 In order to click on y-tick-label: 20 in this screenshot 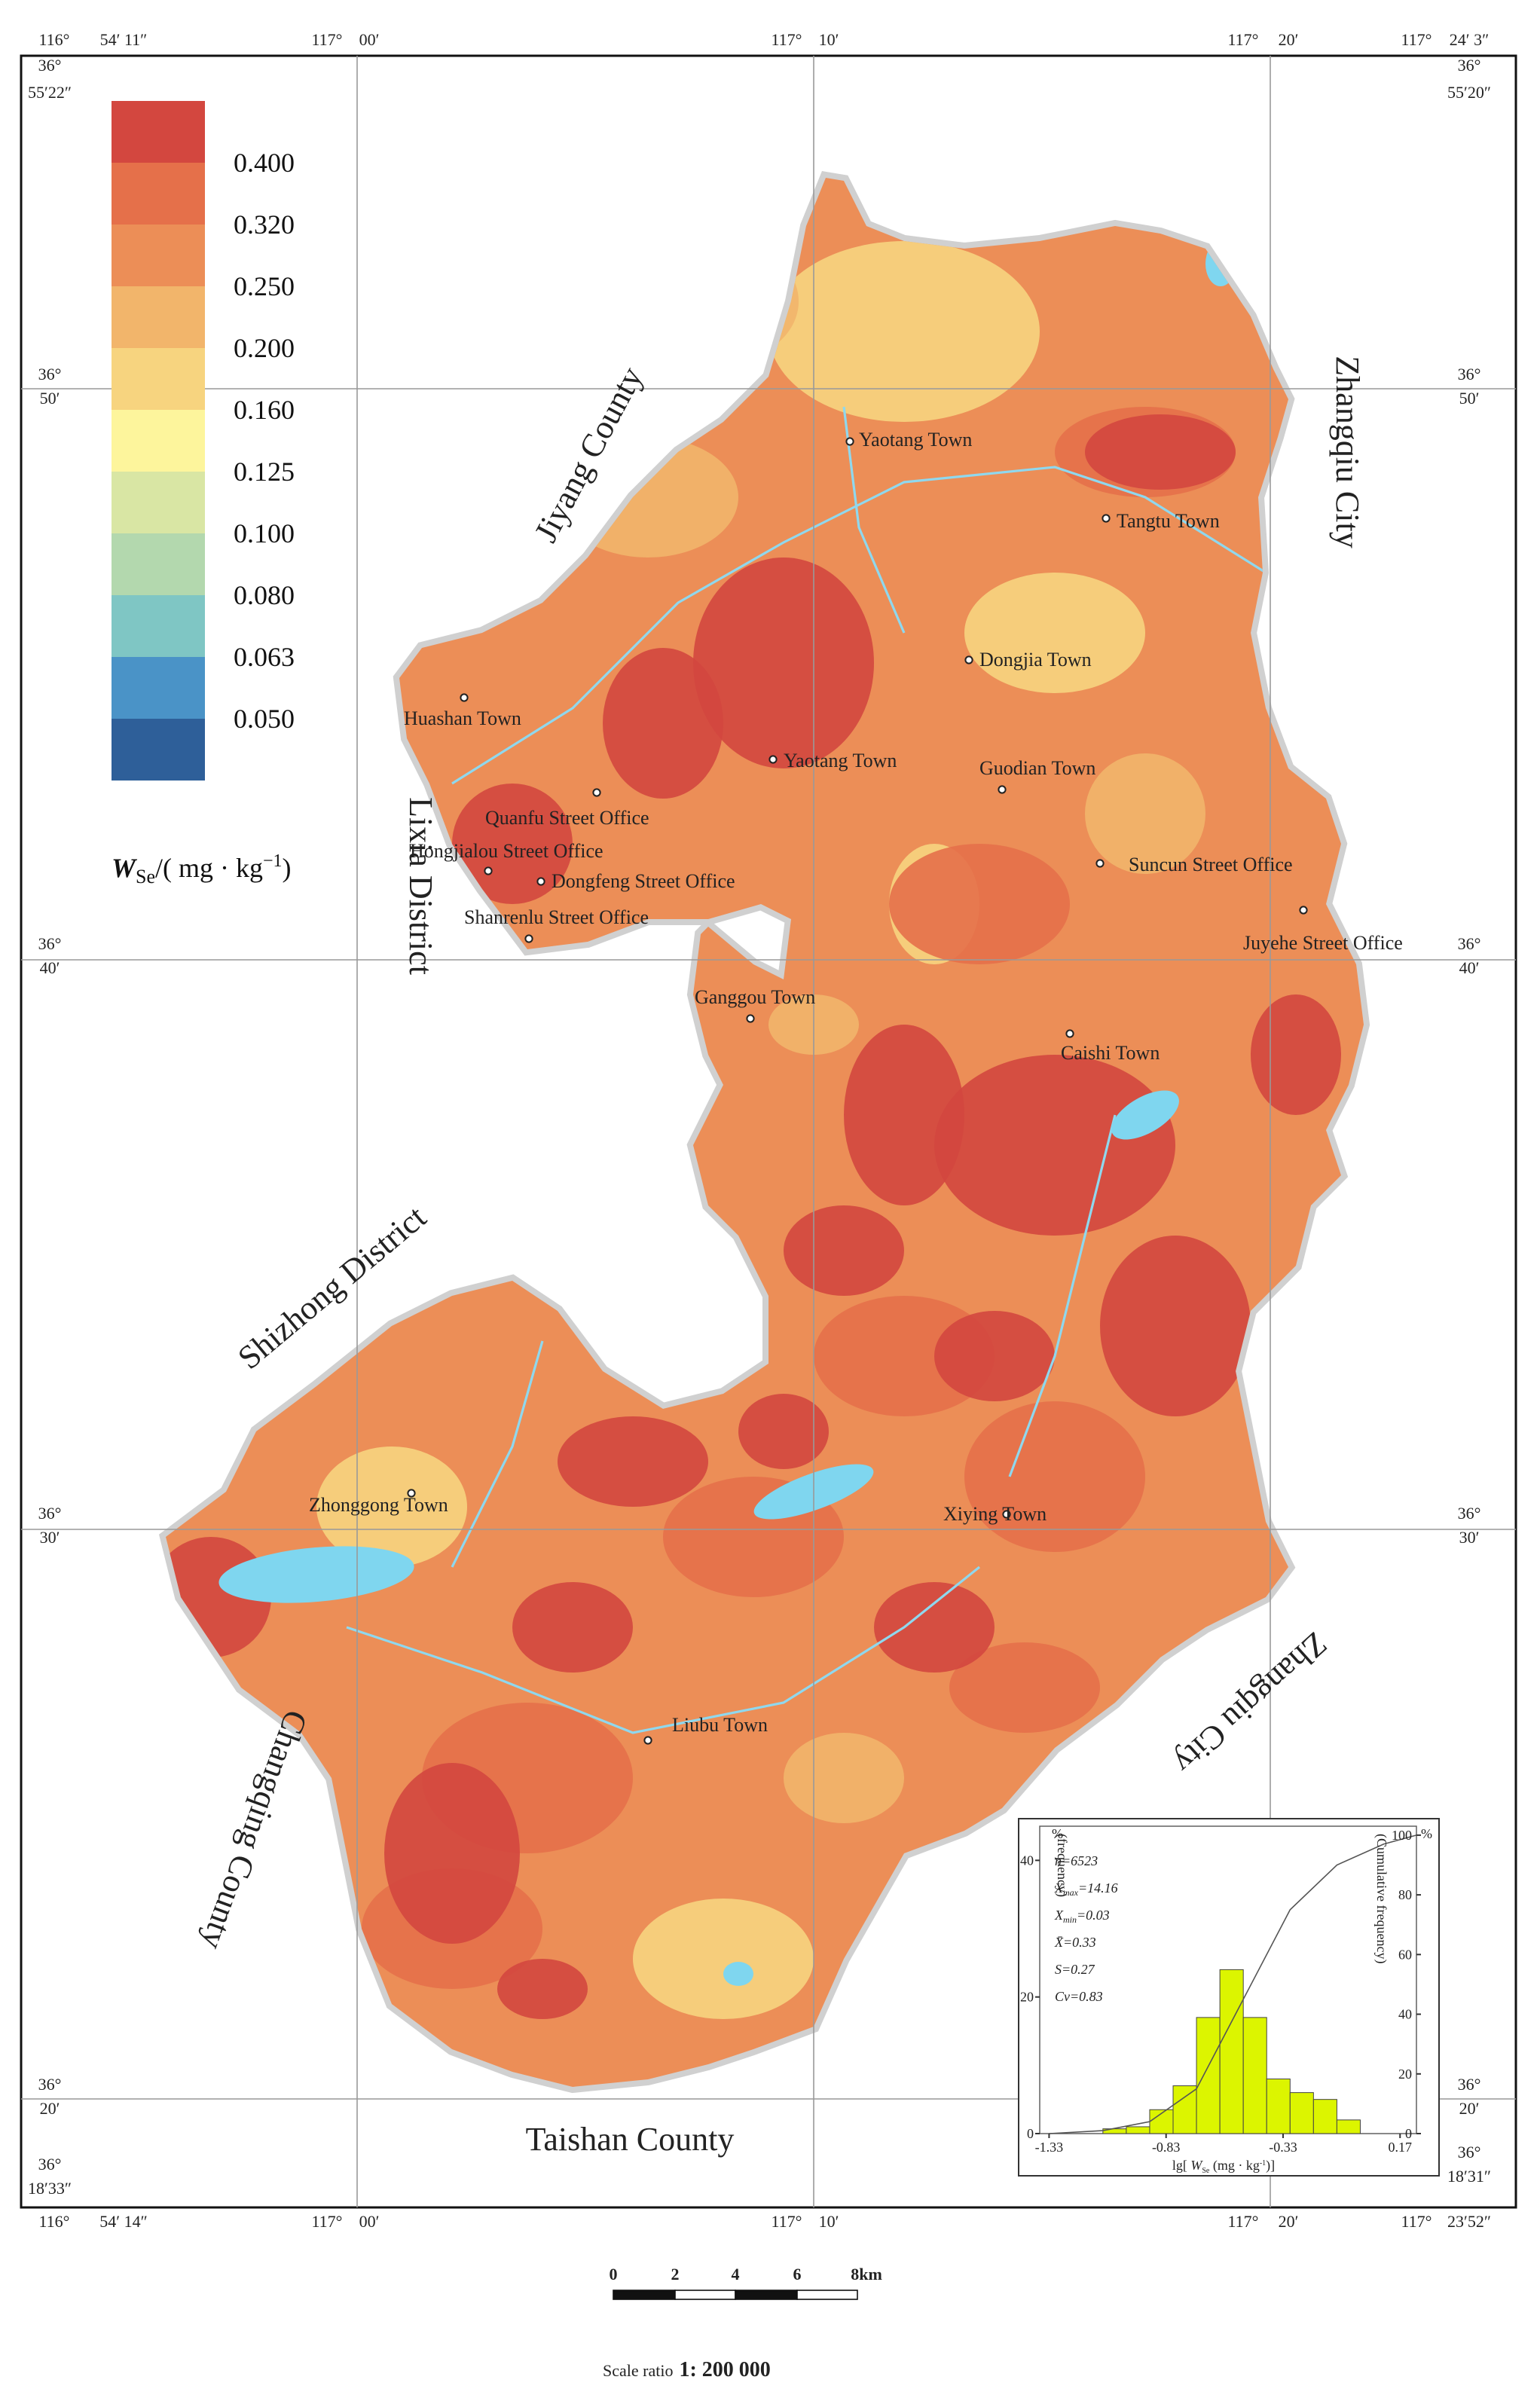, I will do `click(1027, 1997)`.